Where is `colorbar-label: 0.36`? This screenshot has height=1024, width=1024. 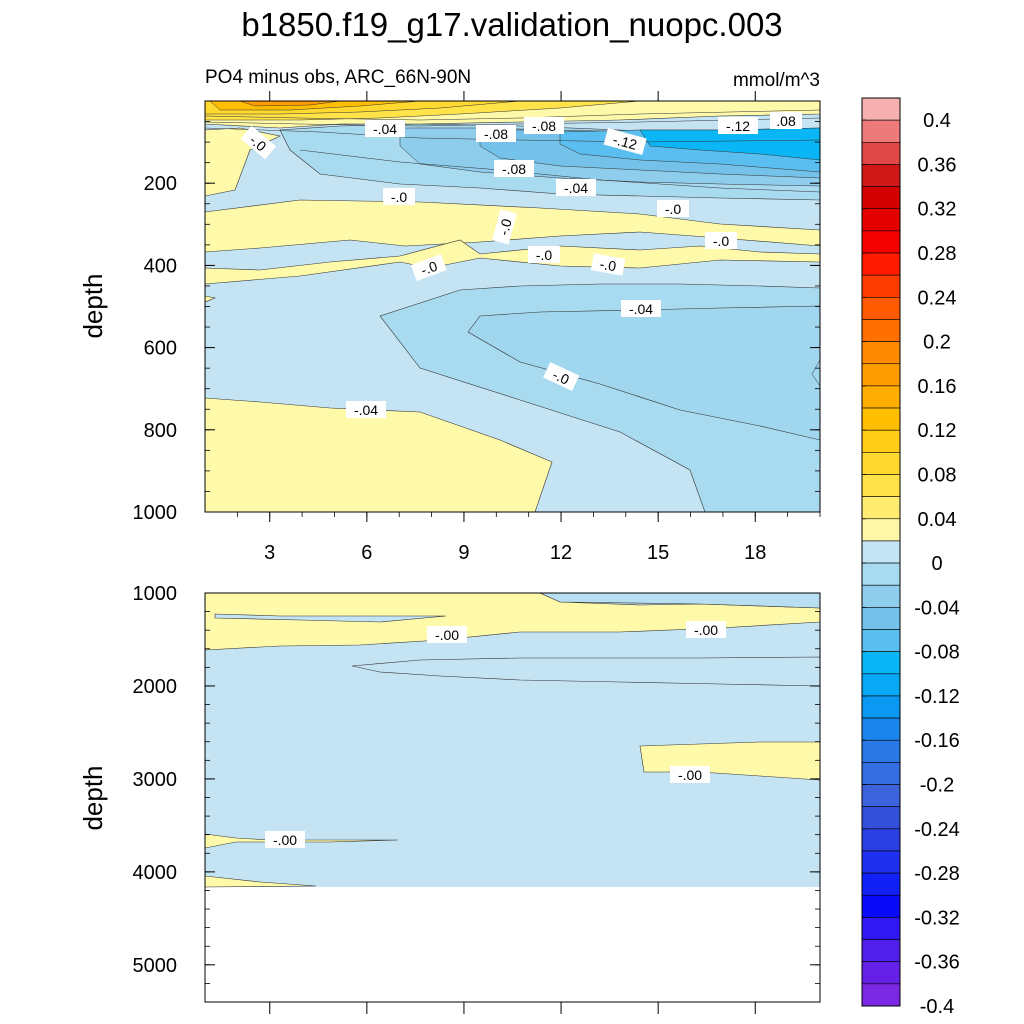
colorbar-label: 0.36 is located at coordinates (937, 165).